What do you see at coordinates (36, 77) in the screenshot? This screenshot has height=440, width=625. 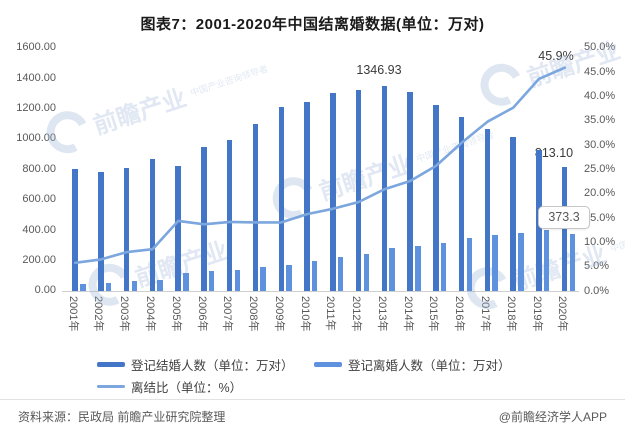 I see `left-y-axis-label: 1400.00` at bounding box center [36, 77].